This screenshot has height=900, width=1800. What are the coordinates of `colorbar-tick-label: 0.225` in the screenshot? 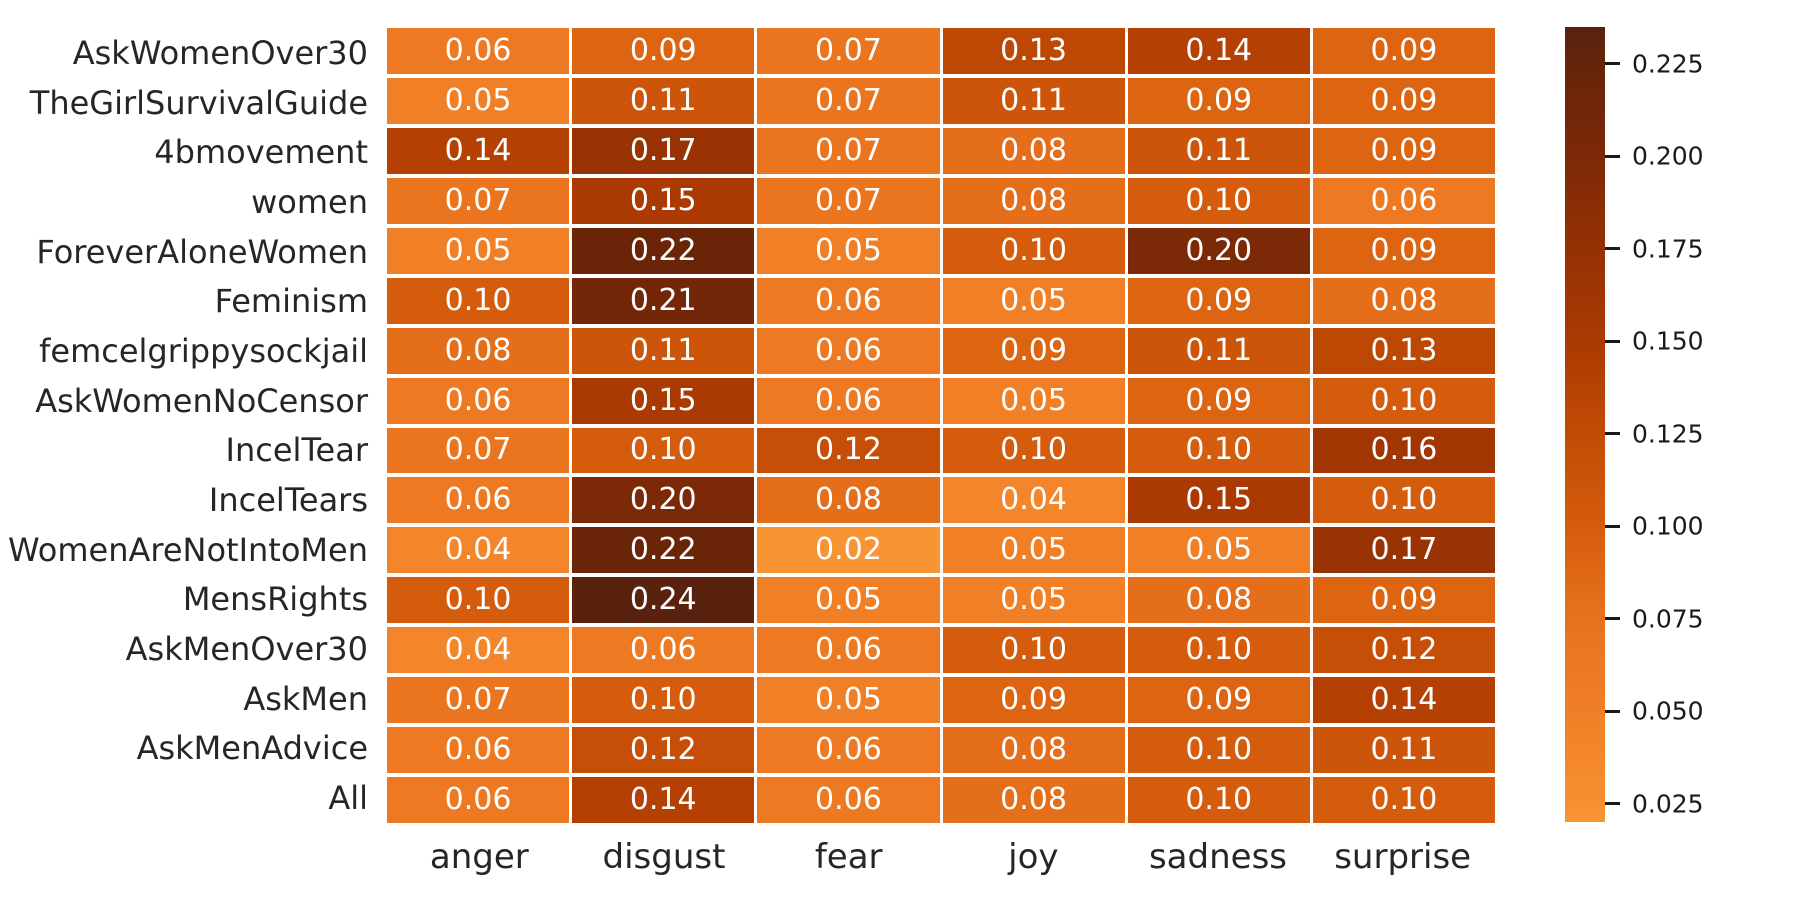 It's located at (1668, 64).